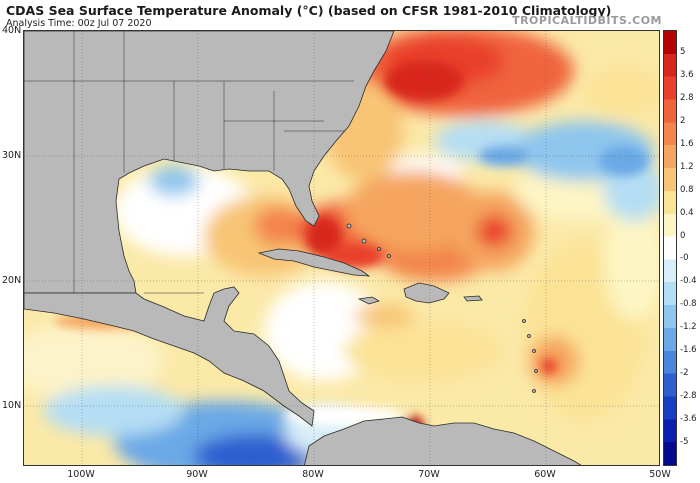  Describe the element at coordinates (683, 235) in the screenshot. I see `colorbar-tick-label: 0` at that location.